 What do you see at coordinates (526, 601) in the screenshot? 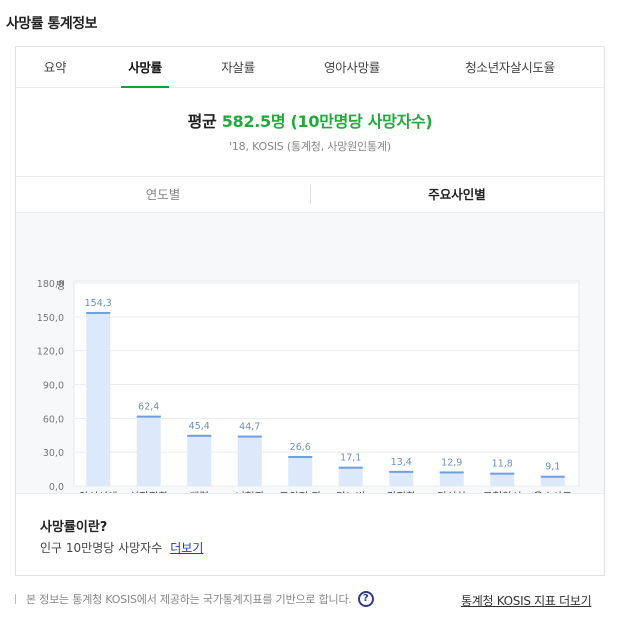
I see `kosis-more-link: 통계청 KOSIS 지표 더보기` at bounding box center [526, 601].